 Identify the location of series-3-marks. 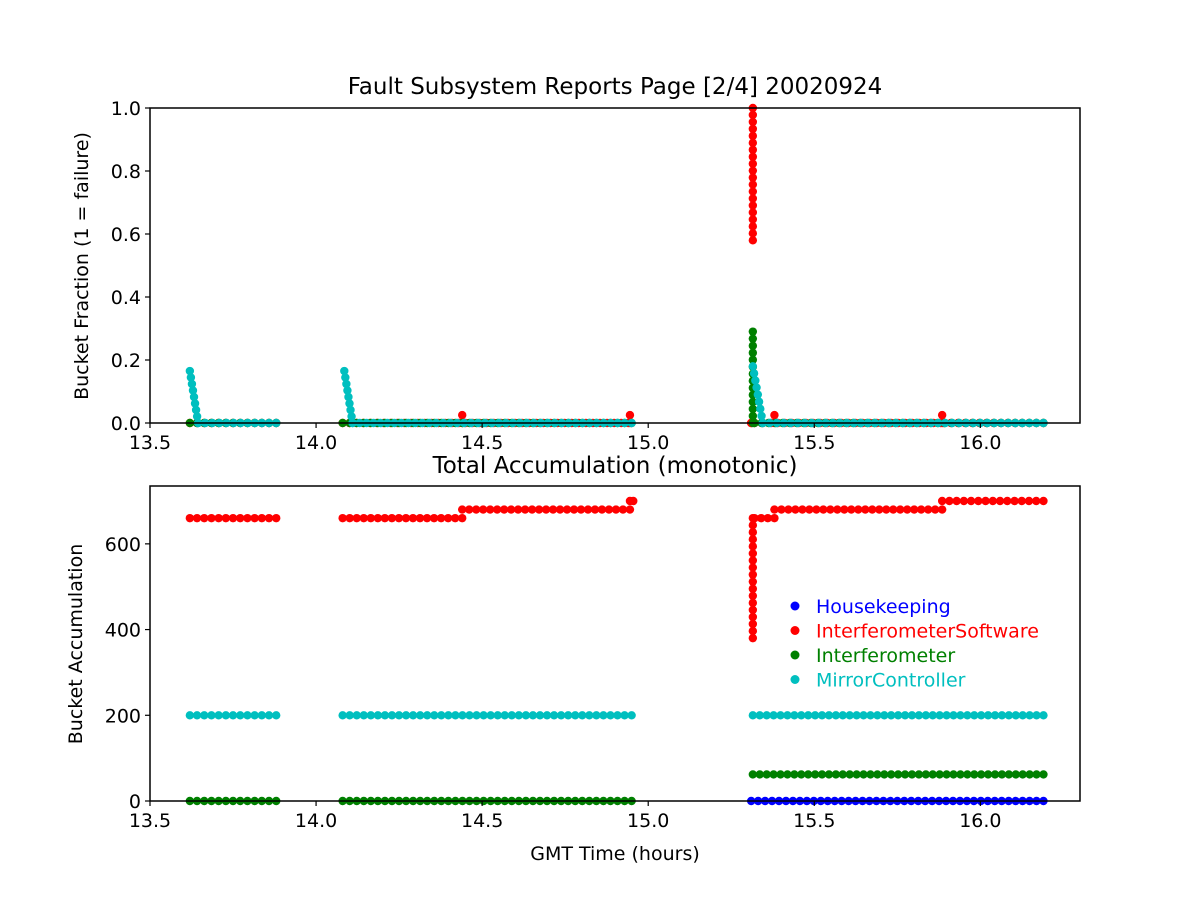
(616, 715).